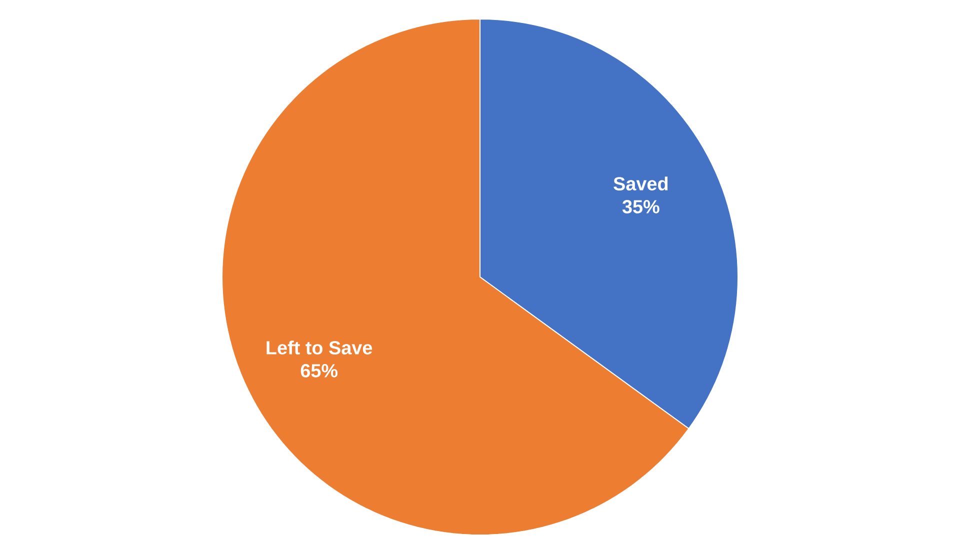 The width and height of the screenshot is (966, 558). I want to click on slice-label: Saved, so click(641, 183).